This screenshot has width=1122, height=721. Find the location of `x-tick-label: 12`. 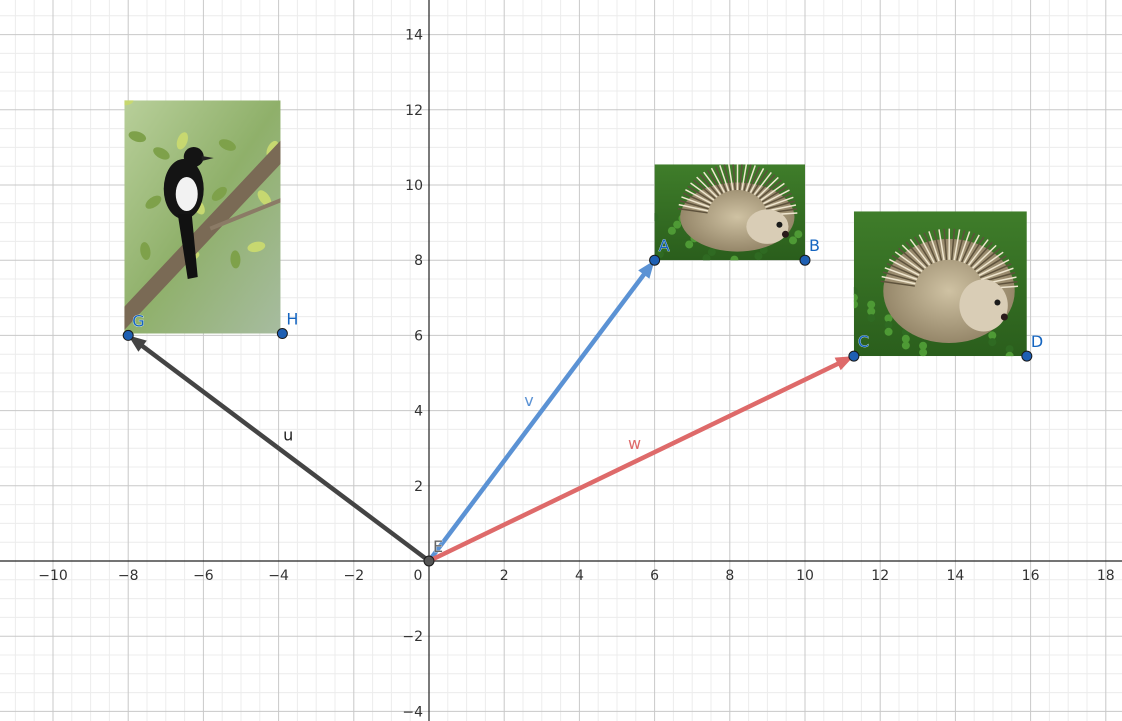

x-tick-label: 12 is located at coordinates (880, 576).